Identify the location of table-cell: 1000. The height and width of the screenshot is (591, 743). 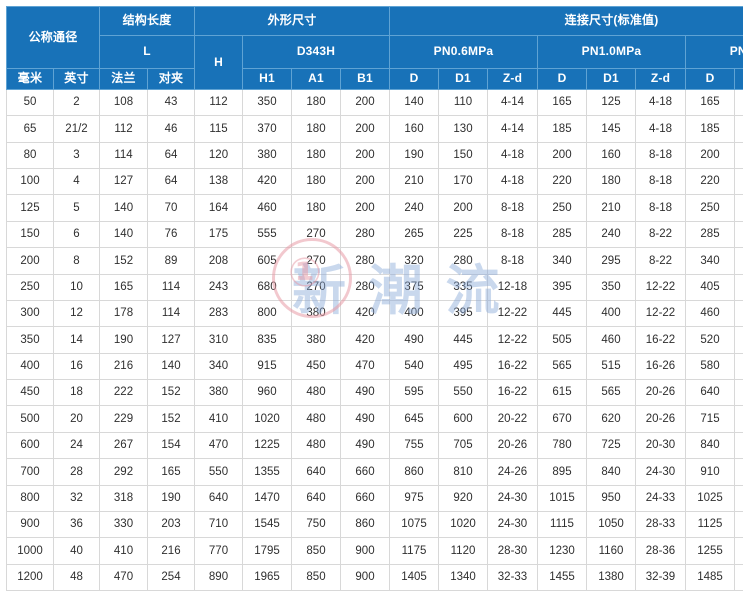
(30, 551).